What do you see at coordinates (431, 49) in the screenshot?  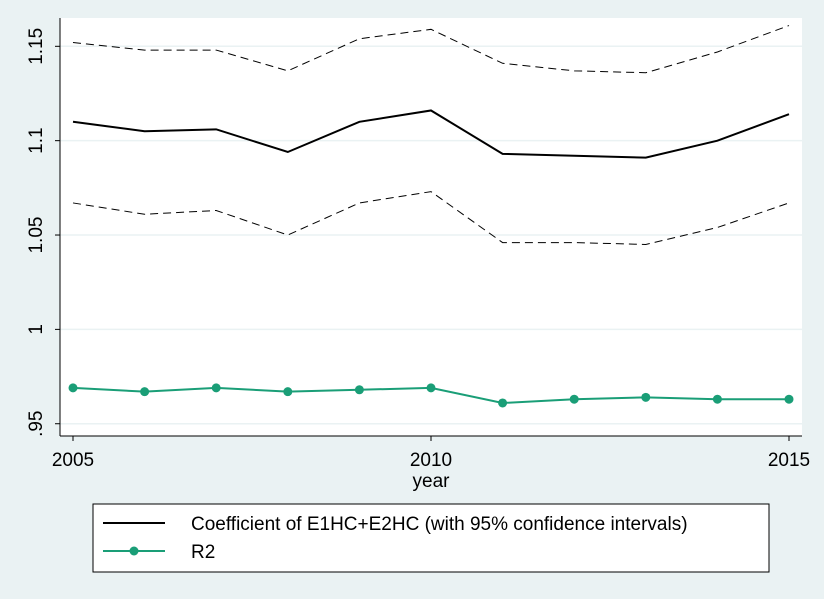 I see `series-line-ci-upper` at bounding box center [431, 49].